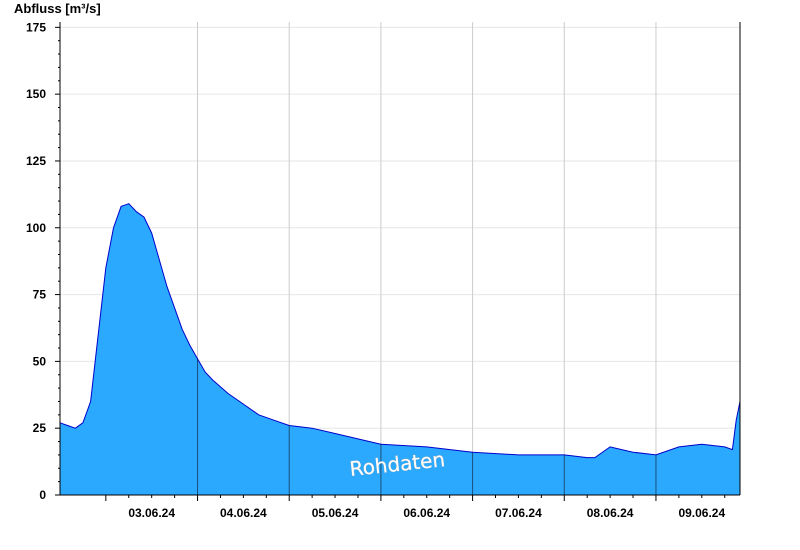 This screenshot has height=550, width=800. Describe the element at coordinates (40, 361) in the screenshot. I see `y-tick-label: 50` at that location.